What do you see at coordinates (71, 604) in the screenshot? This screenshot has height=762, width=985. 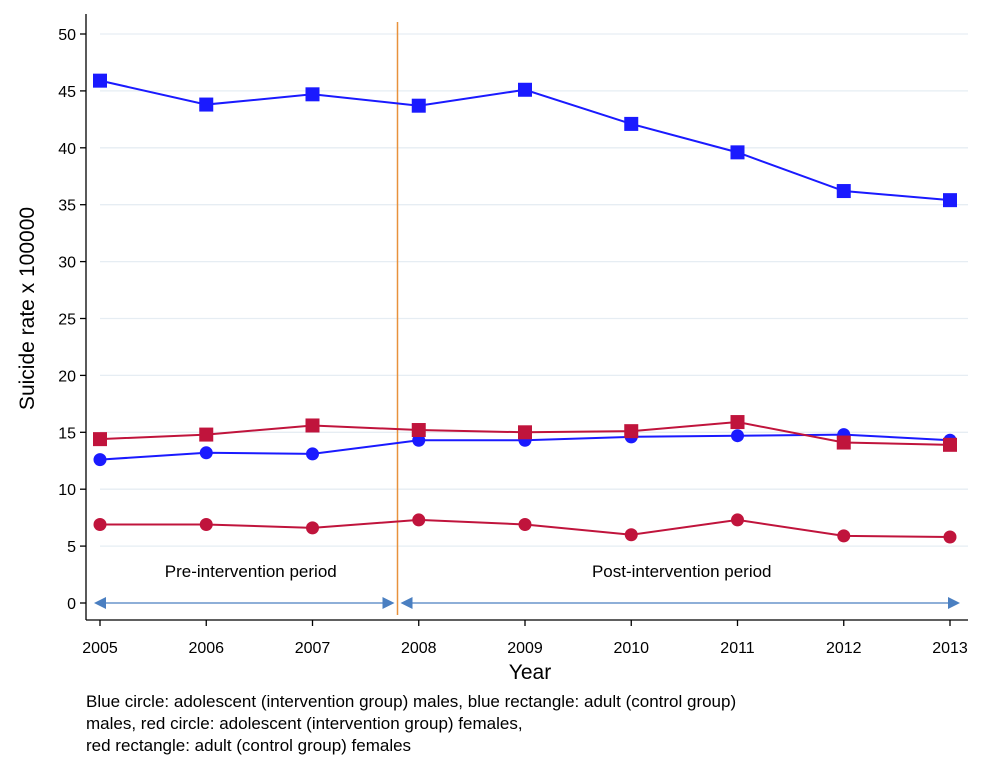 I see `y-tick-label: 0` at bounding box center [71, 604].